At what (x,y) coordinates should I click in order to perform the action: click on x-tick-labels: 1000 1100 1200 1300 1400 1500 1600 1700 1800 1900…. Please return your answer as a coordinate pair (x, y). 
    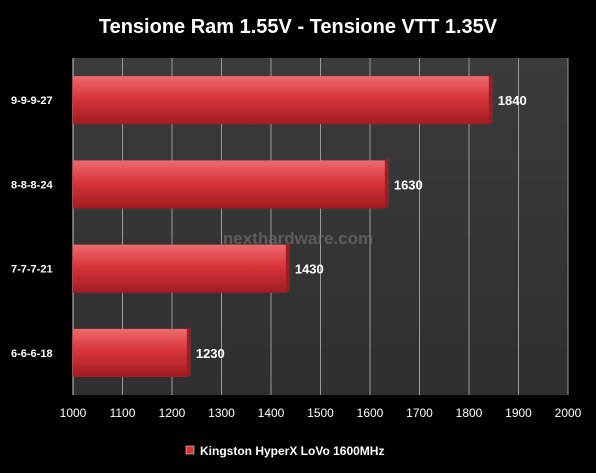
    Looking at the image, I should click on (321, 413).